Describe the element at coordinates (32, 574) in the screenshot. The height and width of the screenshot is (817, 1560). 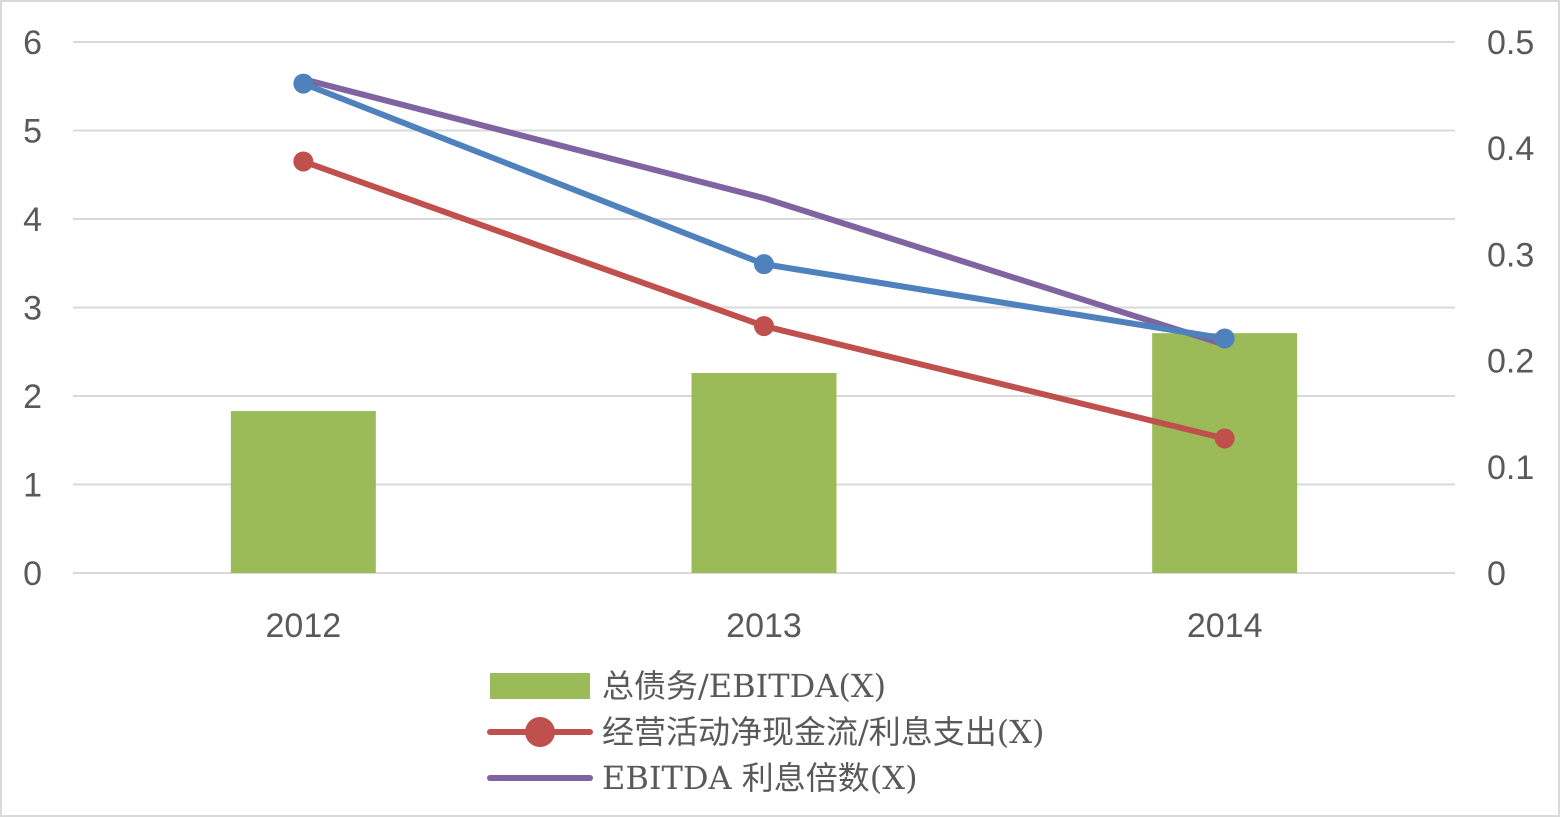
I see `y-left-tick-label: 0` at that location.